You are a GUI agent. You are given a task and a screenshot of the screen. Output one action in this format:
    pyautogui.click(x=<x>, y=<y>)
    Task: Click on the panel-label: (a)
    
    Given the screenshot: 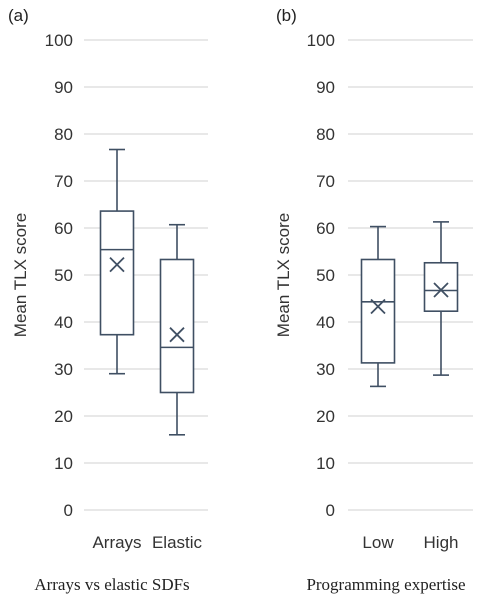 What is the action you would take?
    pyautogui.click(x=18, y=15)
    